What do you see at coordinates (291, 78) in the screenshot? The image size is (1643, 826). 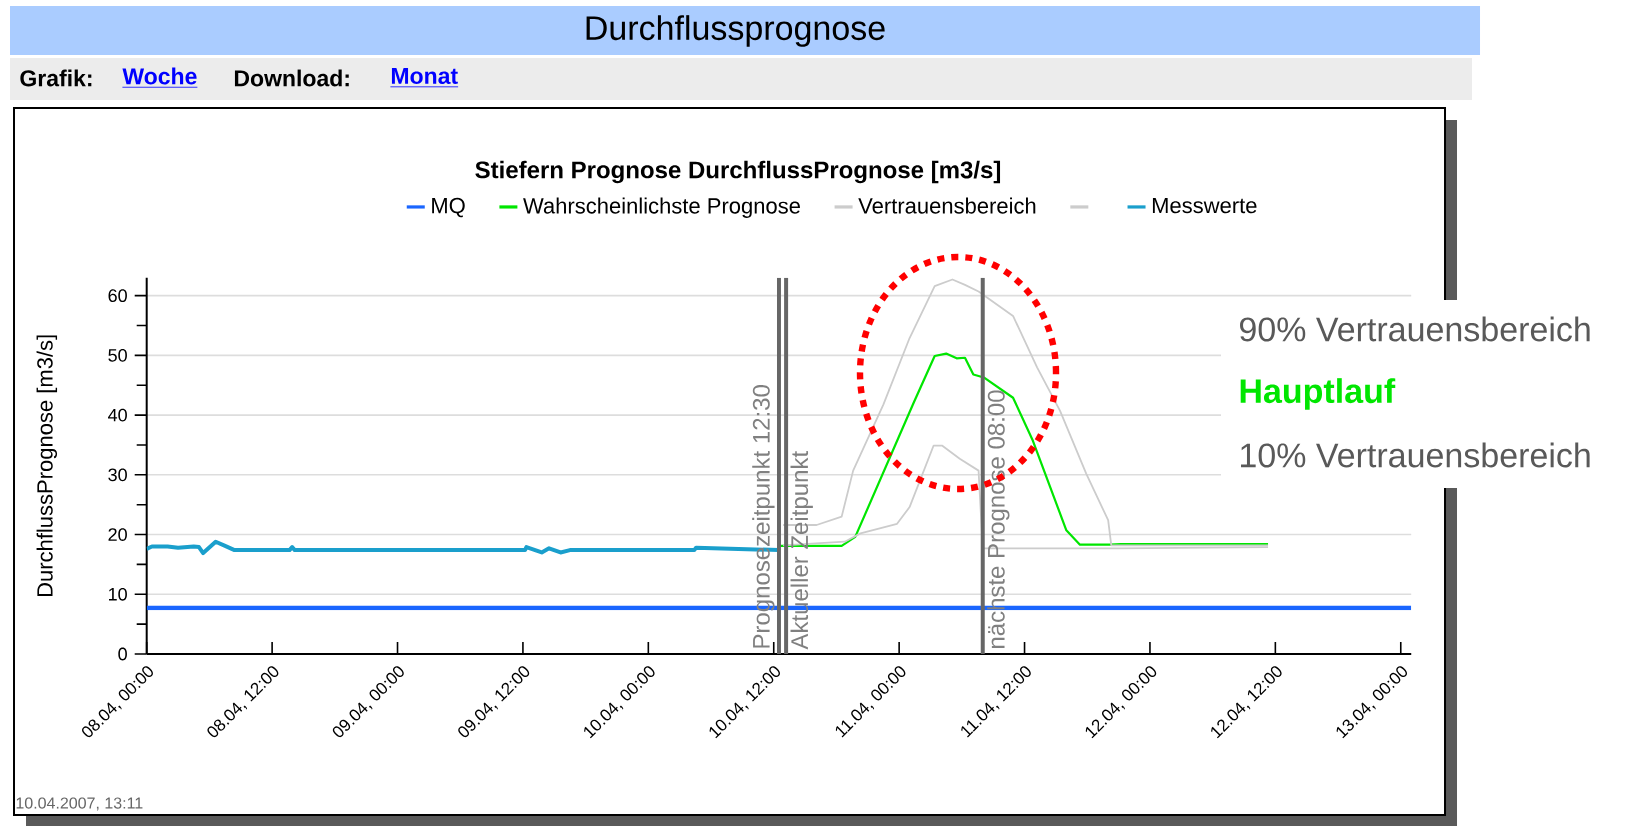 I see `text: Download:` at bounding box center [291, 78].